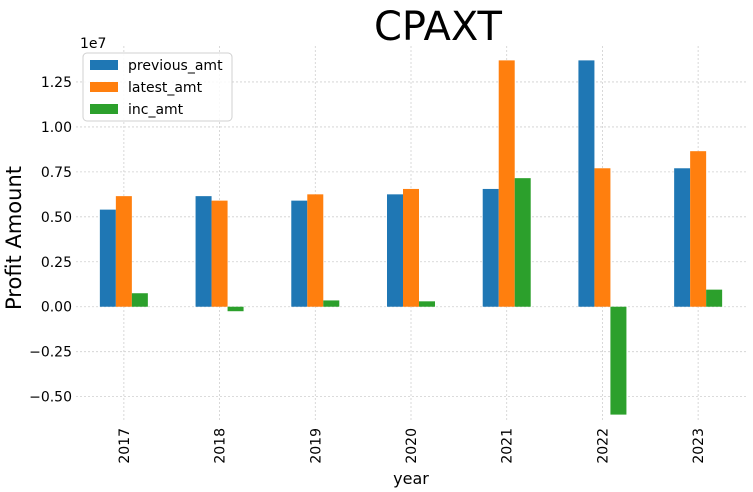 This screenshot has width=753, height=492. I want to click on bar-previous_amt-2021, so click(490, 247).